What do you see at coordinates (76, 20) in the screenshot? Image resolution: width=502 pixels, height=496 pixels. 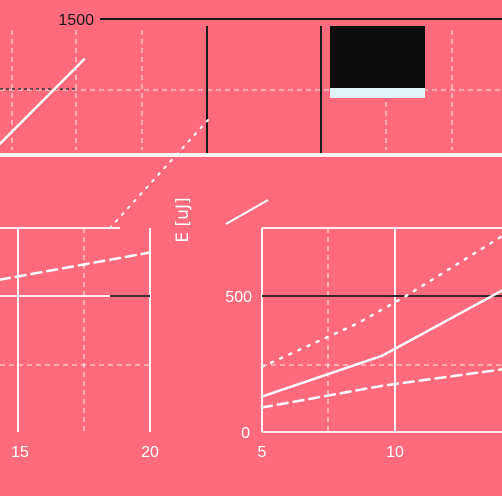 I see `top-ytick-label-1500: 1500` at bounding box center [76, 20].